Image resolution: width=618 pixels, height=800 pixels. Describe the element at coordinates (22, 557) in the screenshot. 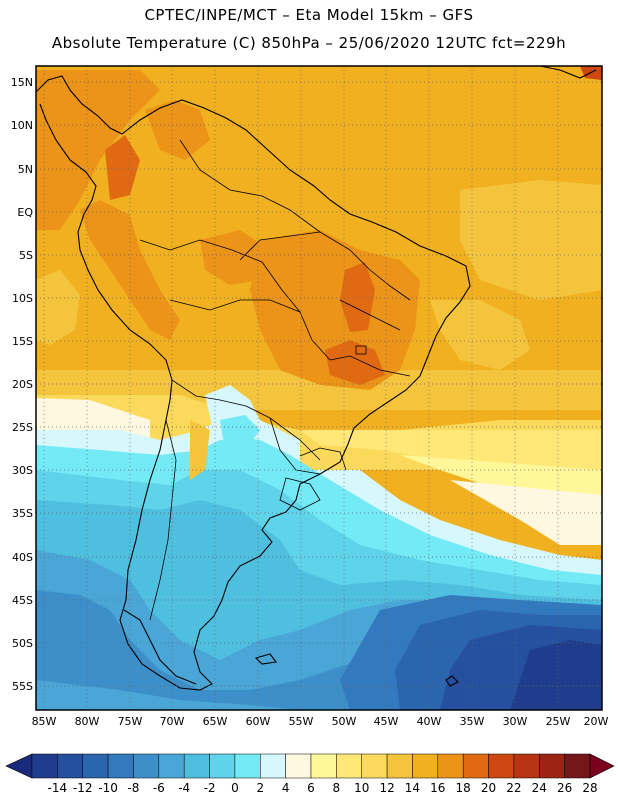

I see `lat-label: 40S` at that location.